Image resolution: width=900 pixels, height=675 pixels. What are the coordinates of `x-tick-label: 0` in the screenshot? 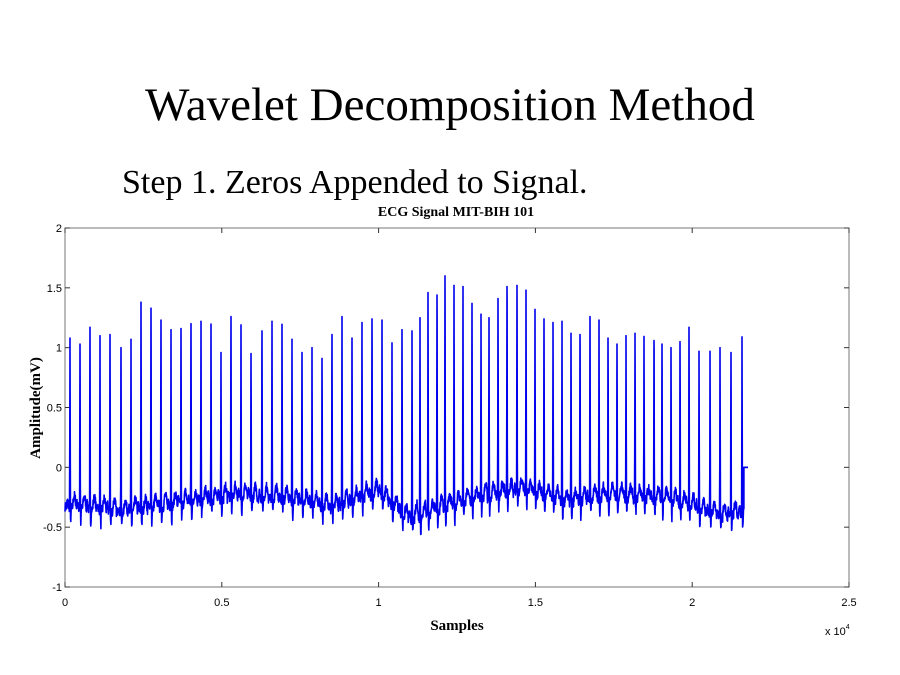 It's located at (65, 603).